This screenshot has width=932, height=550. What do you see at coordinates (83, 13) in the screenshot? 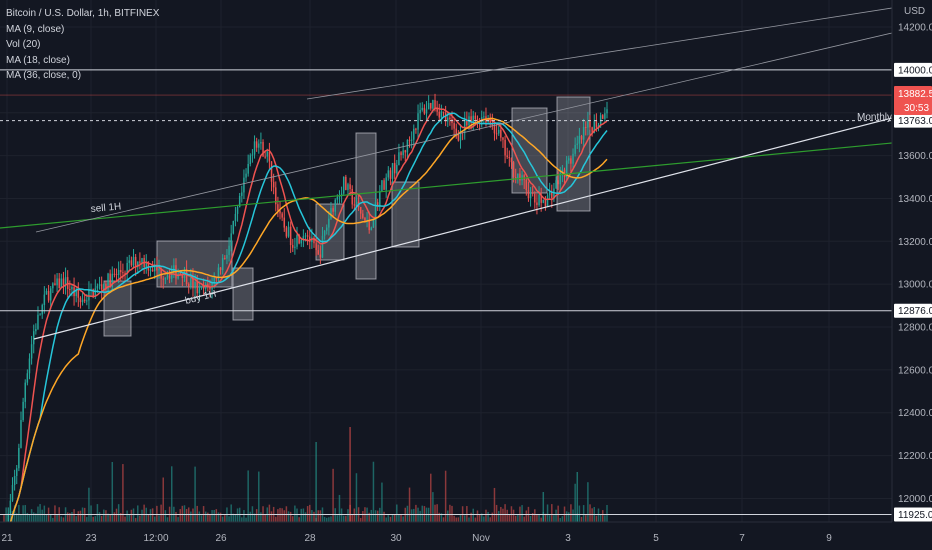
I see `symbol-title: Bitcoin / U.S. Dollar, 1h, BITFINEX` at bounding box center [83, 13].